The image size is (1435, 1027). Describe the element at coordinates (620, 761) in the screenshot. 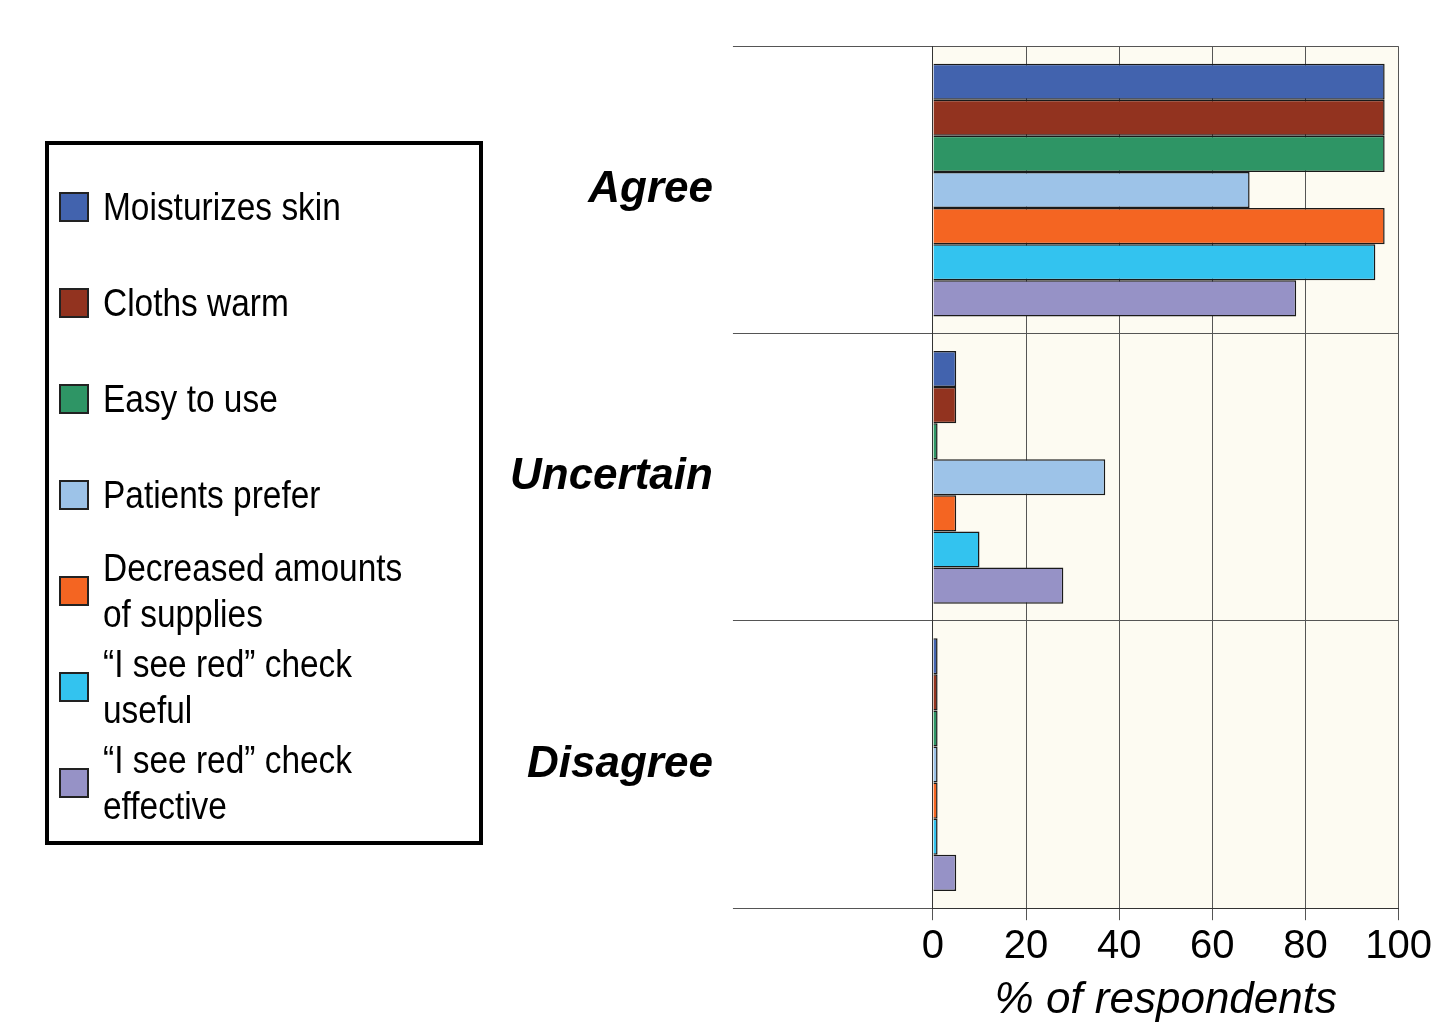

I see `y-tick-label: Disagree` at that location.